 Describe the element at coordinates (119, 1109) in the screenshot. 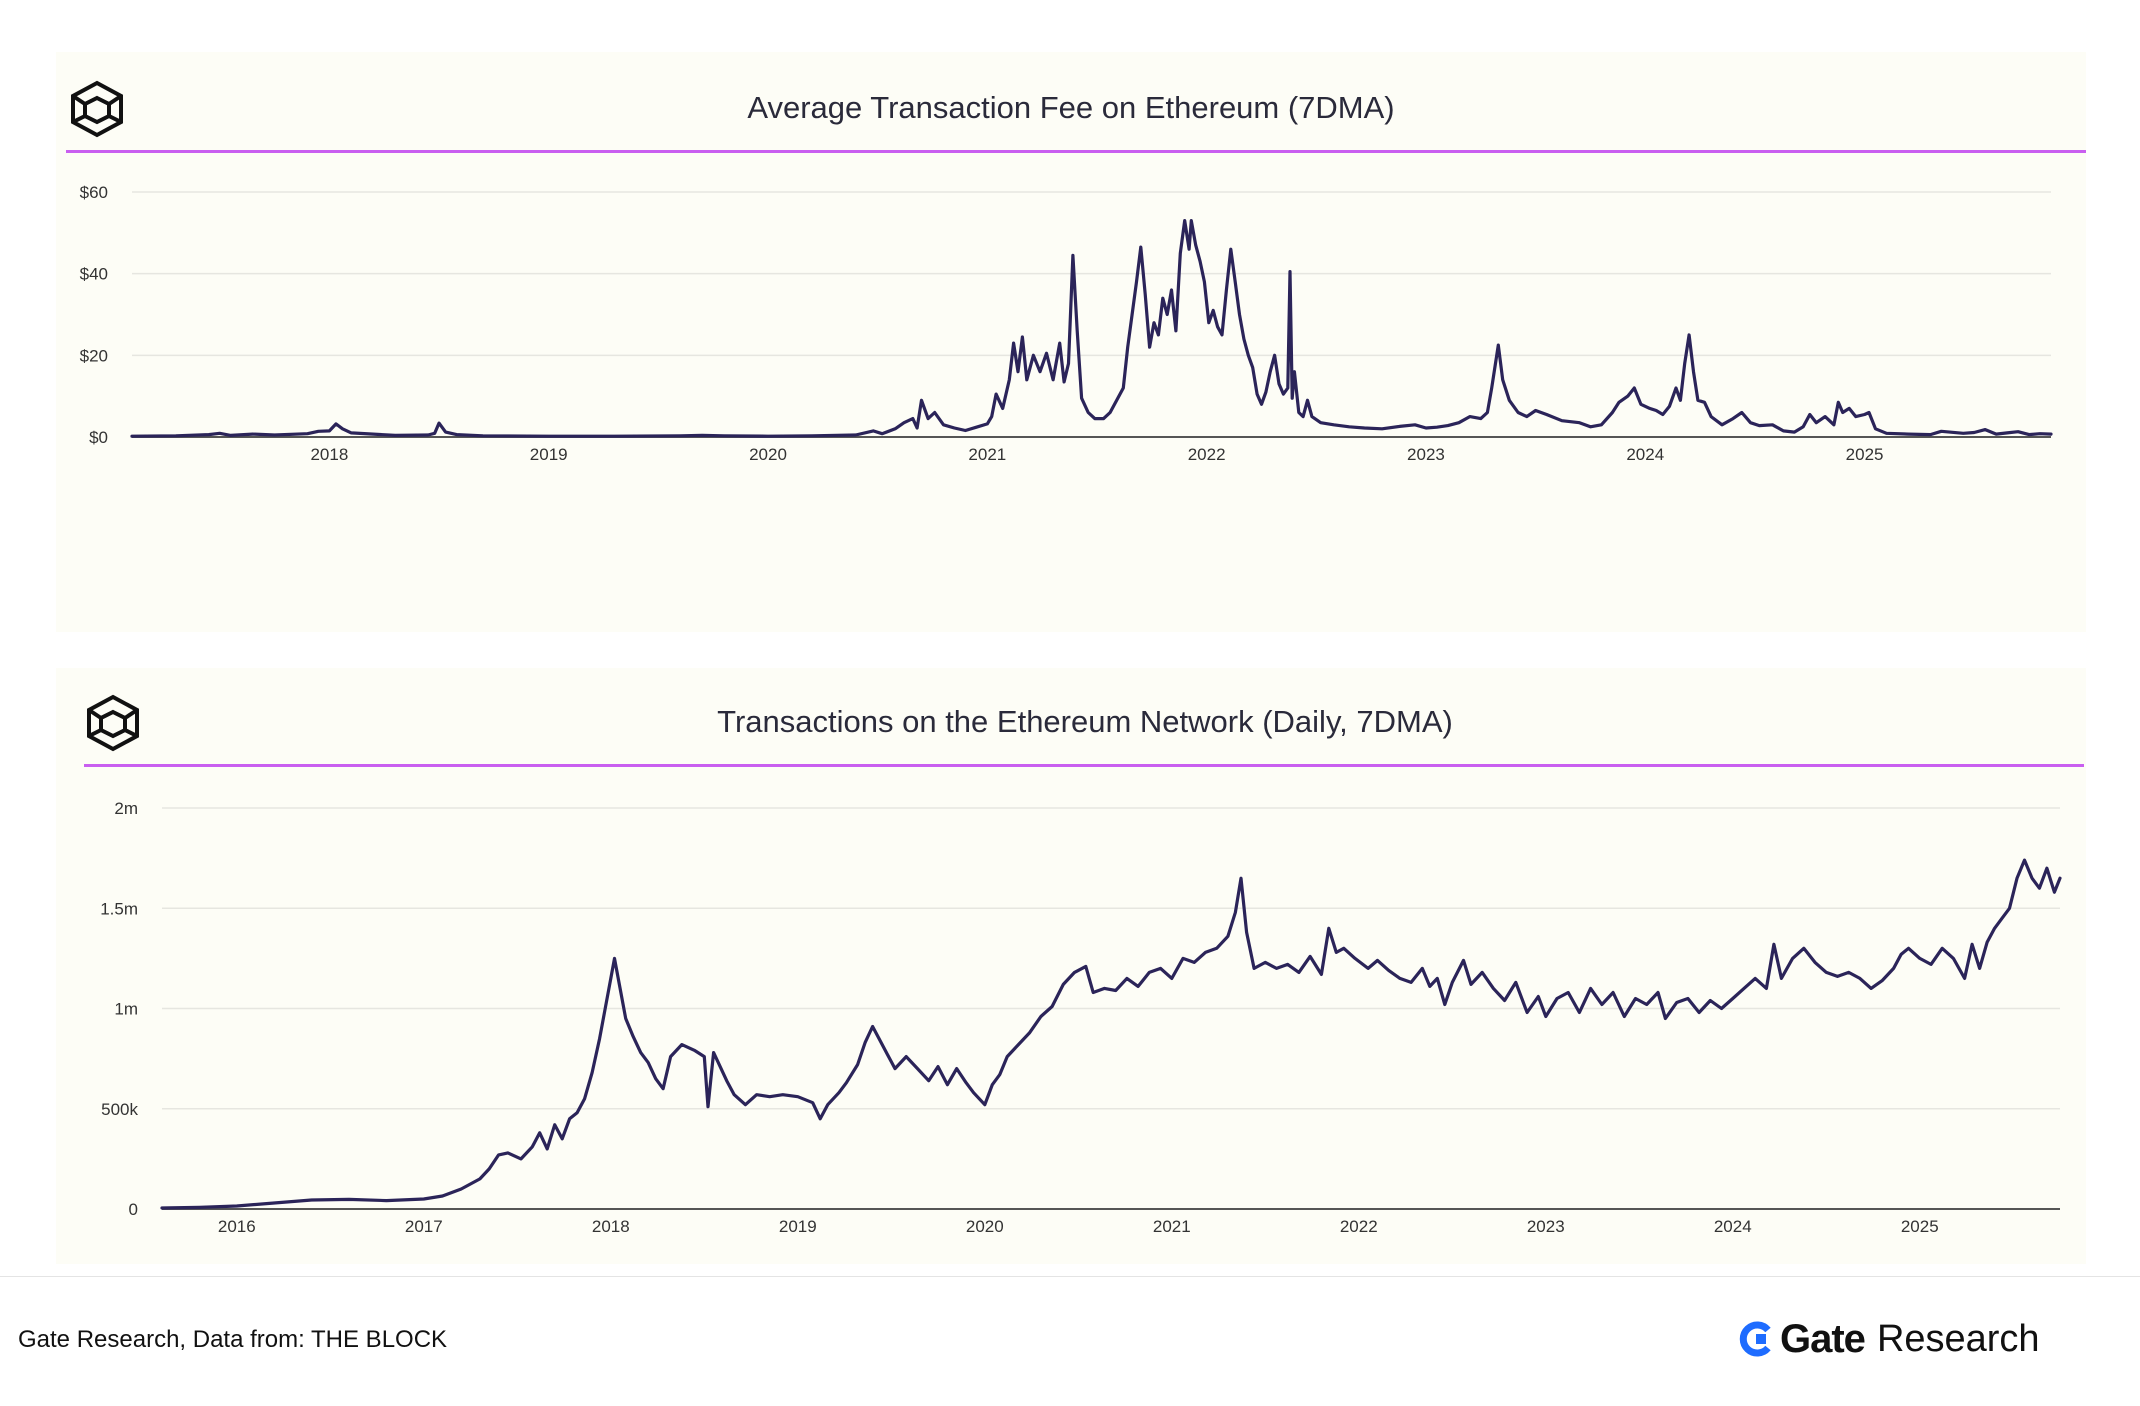

I see `y-tick-label: 500k` at that location.